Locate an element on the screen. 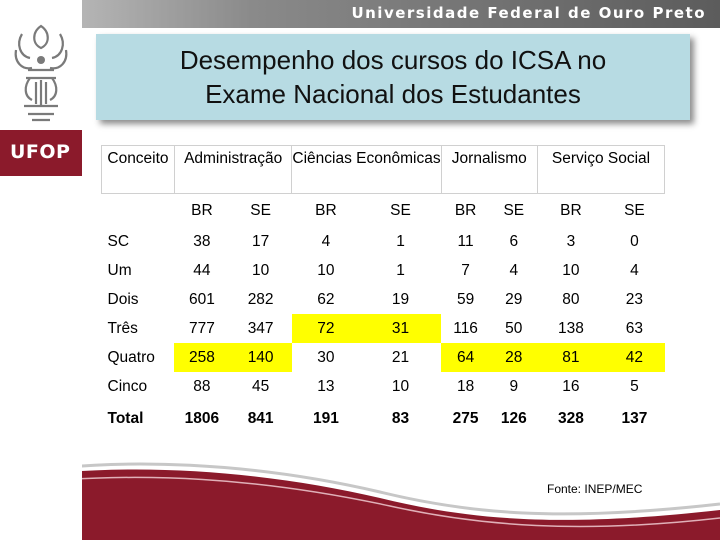 The height and width of the screenshot is (540, 720). table-row: Três 777 347 72 31 116 50 138 63 is located at coordinates (383, 328).